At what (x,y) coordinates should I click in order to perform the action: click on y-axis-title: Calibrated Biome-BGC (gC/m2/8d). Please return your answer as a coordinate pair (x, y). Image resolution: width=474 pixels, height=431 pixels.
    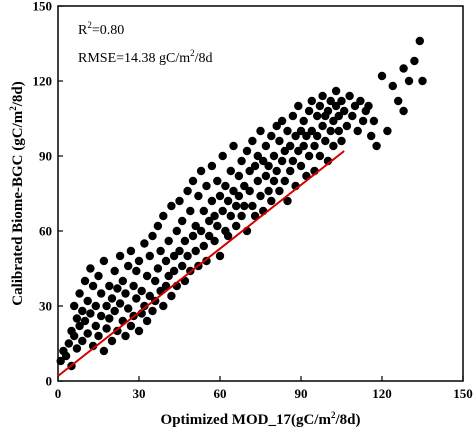
    Looking at the image, I should click on (17, 193).